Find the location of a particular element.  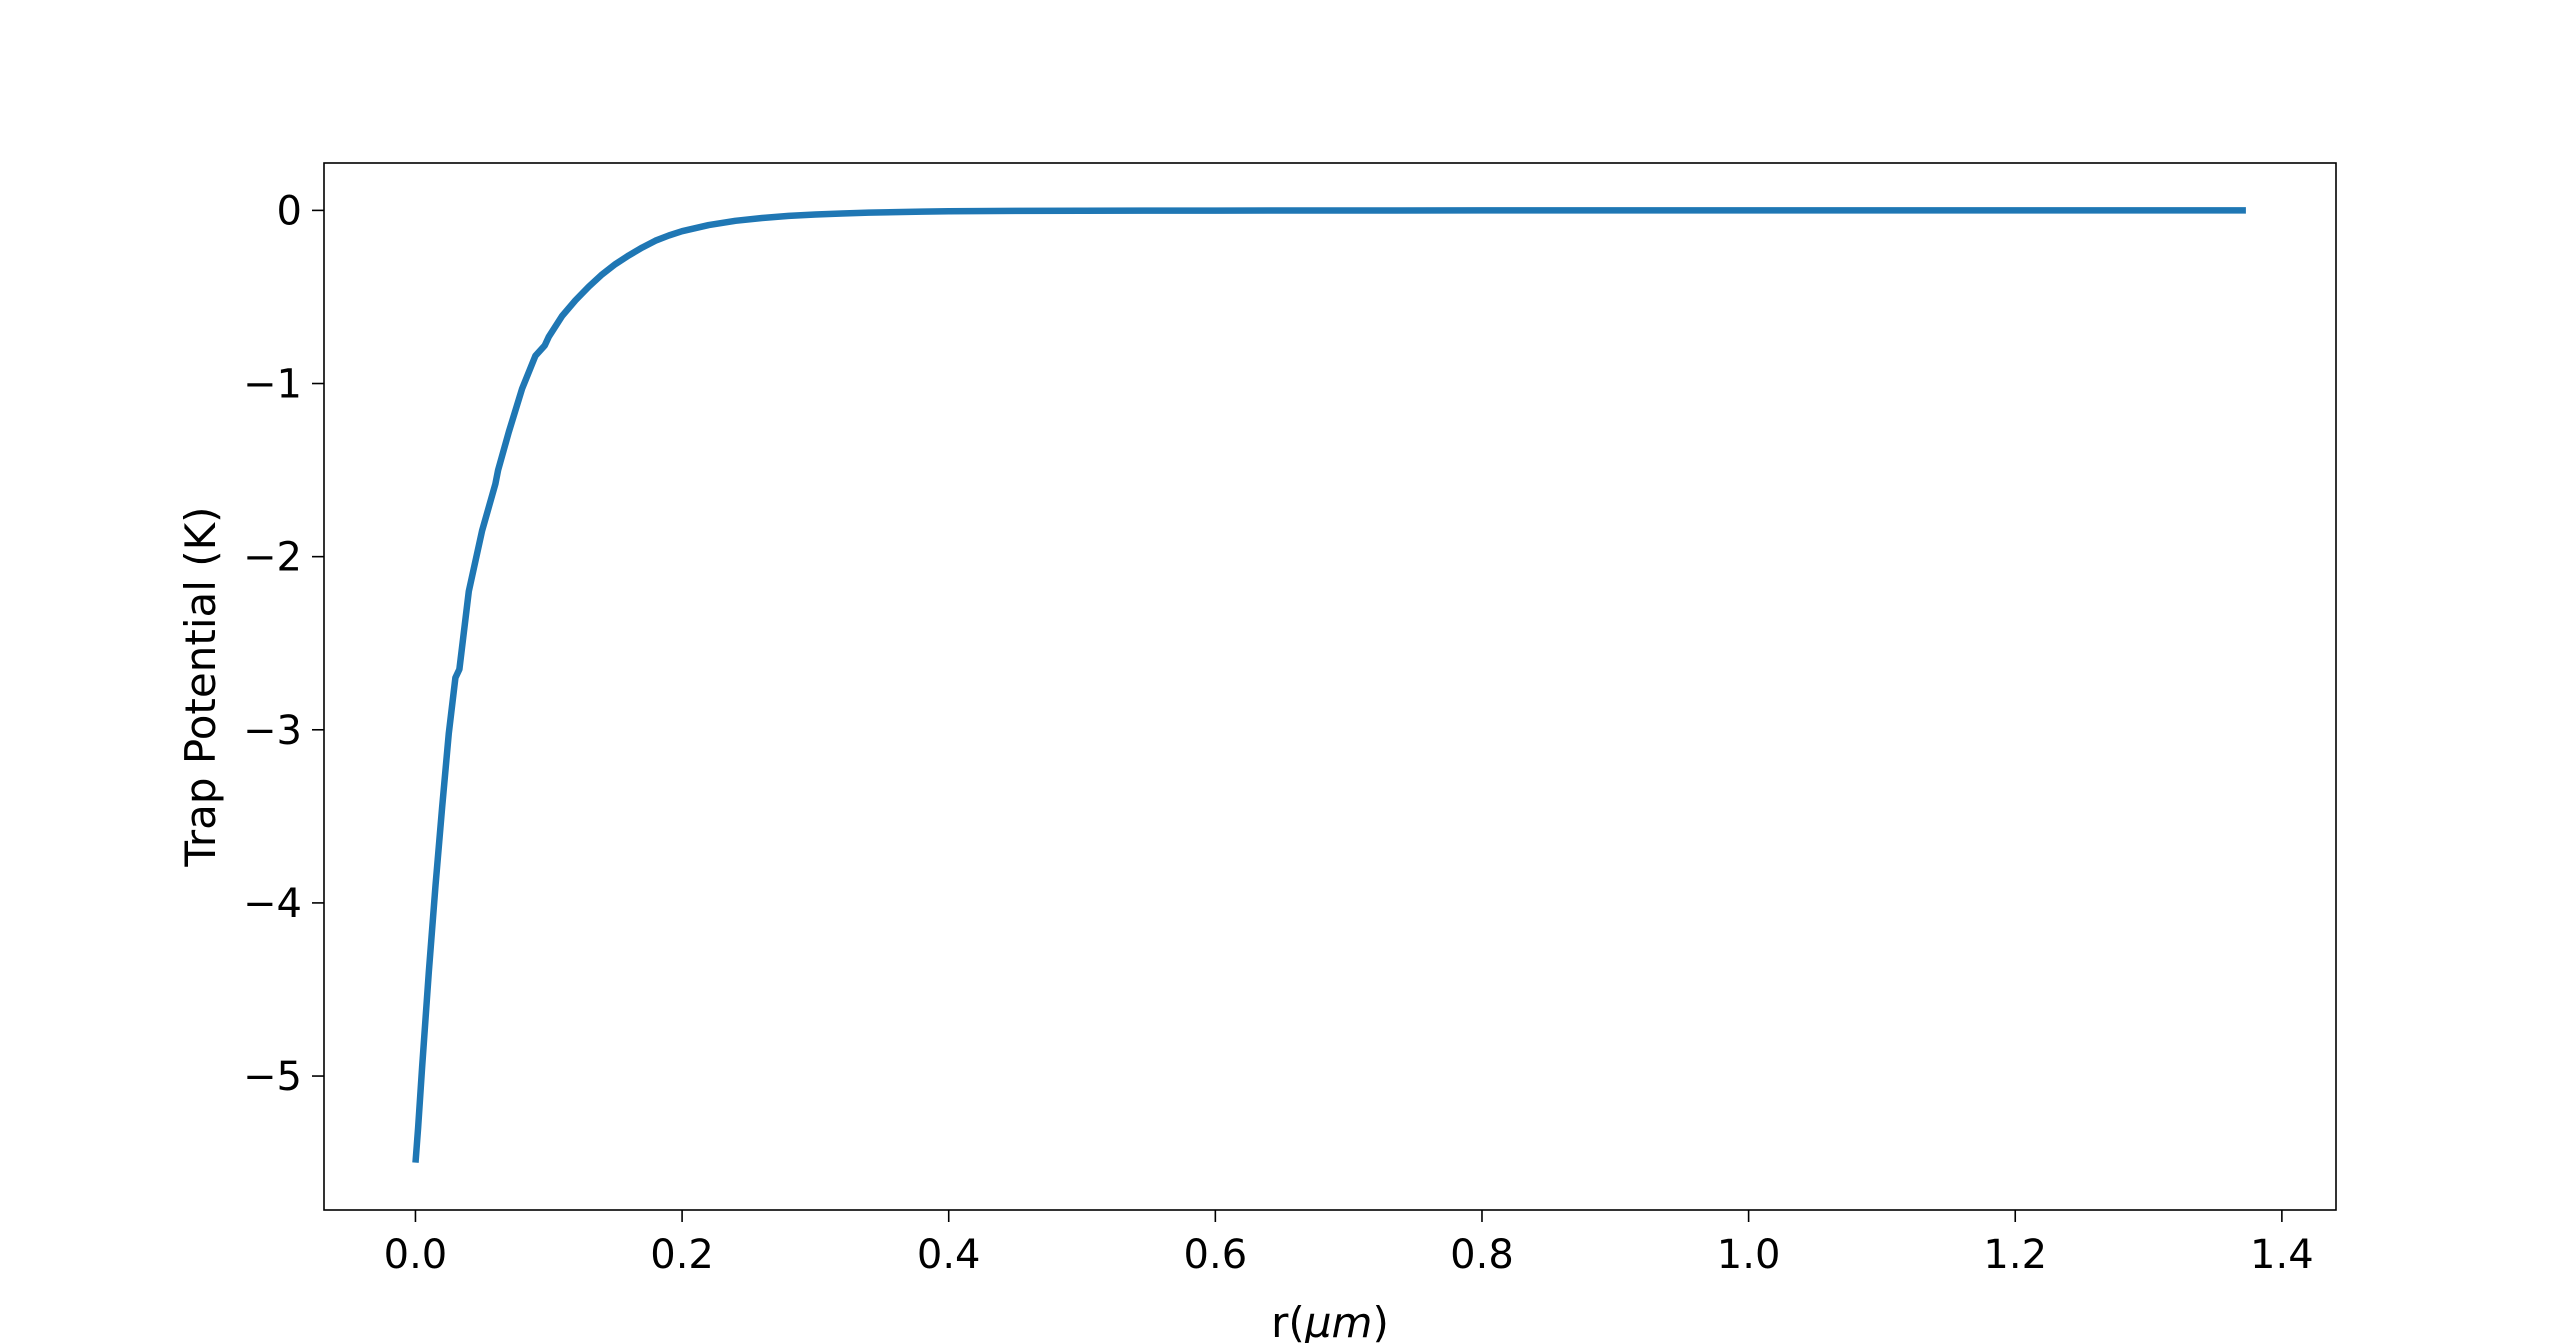

x-tick-label: 0.4 is located at coordinates (949, 1255).